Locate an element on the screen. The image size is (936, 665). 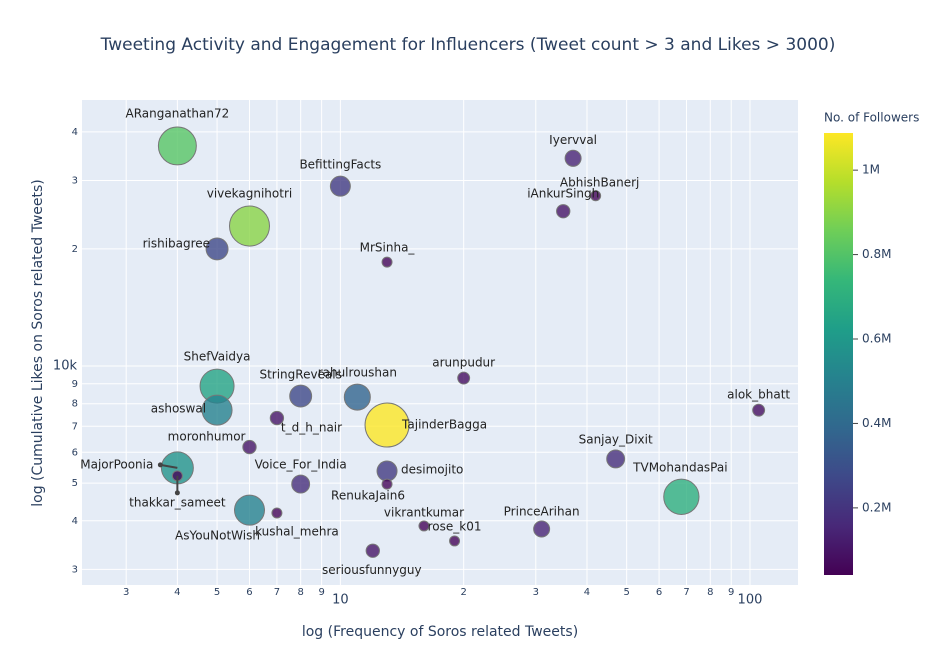
y-tick-label: 9 is located at coordinates (75, 384).